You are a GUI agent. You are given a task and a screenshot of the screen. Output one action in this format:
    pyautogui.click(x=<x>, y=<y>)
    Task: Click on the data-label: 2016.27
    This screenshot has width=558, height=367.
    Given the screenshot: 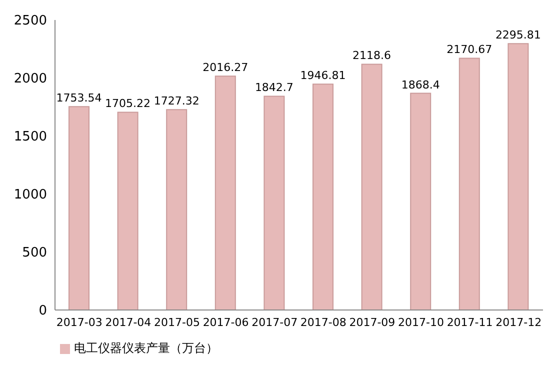 What is the action you would take?
    pyautogui.click(x=225, y=67)
    